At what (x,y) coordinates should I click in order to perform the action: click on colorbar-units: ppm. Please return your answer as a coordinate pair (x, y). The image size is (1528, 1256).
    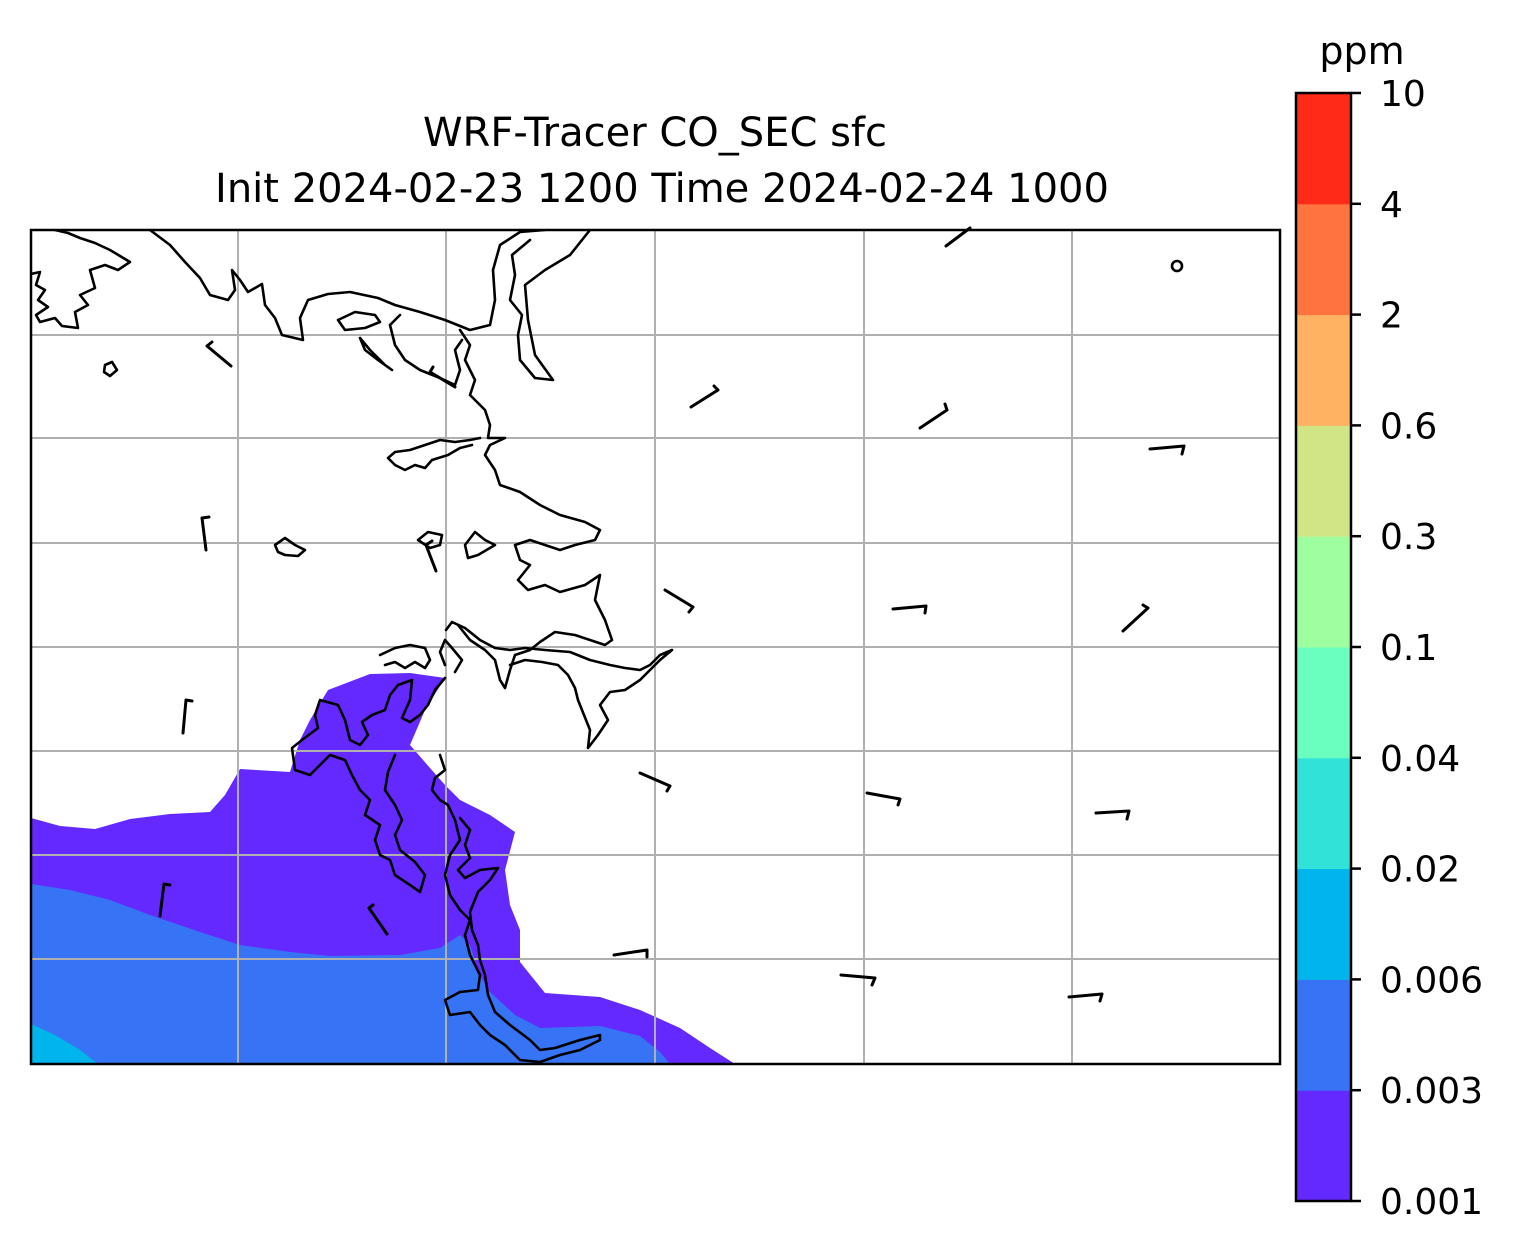
    Looking at the image, I should click on (1361, 51).